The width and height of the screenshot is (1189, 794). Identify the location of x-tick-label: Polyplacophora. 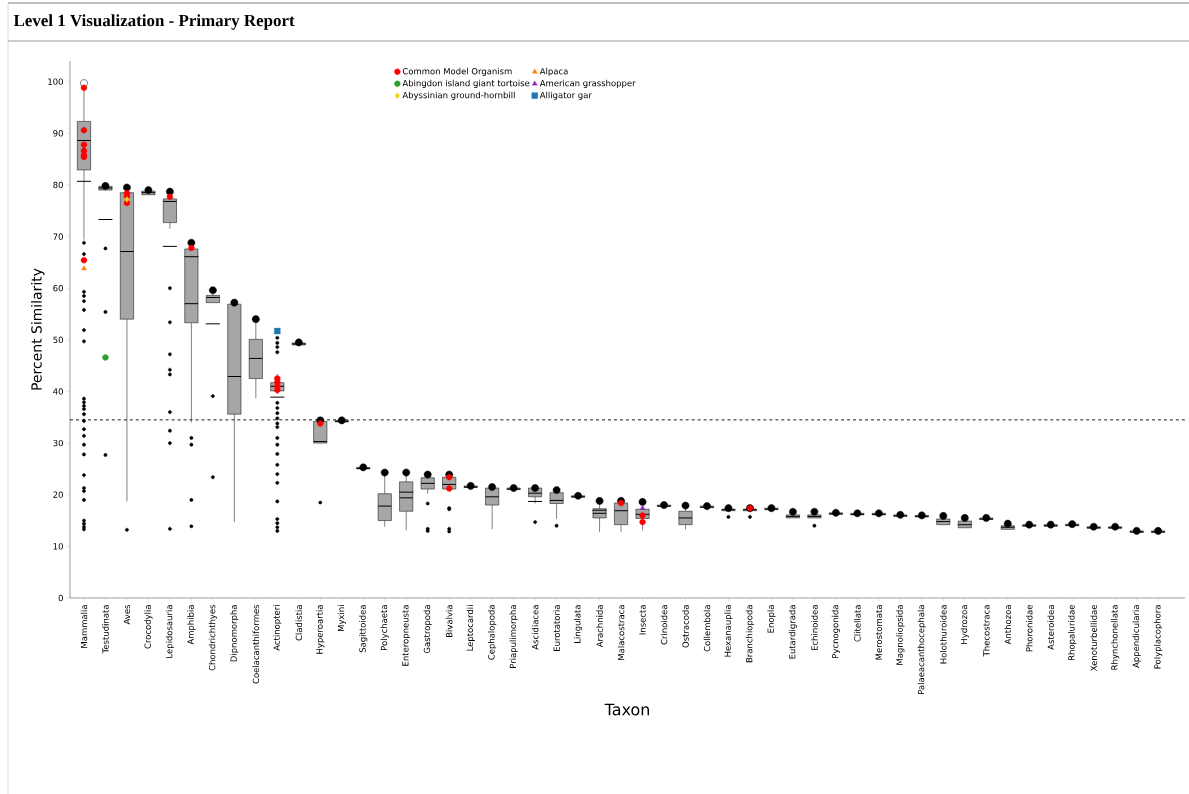
(1158, 637).